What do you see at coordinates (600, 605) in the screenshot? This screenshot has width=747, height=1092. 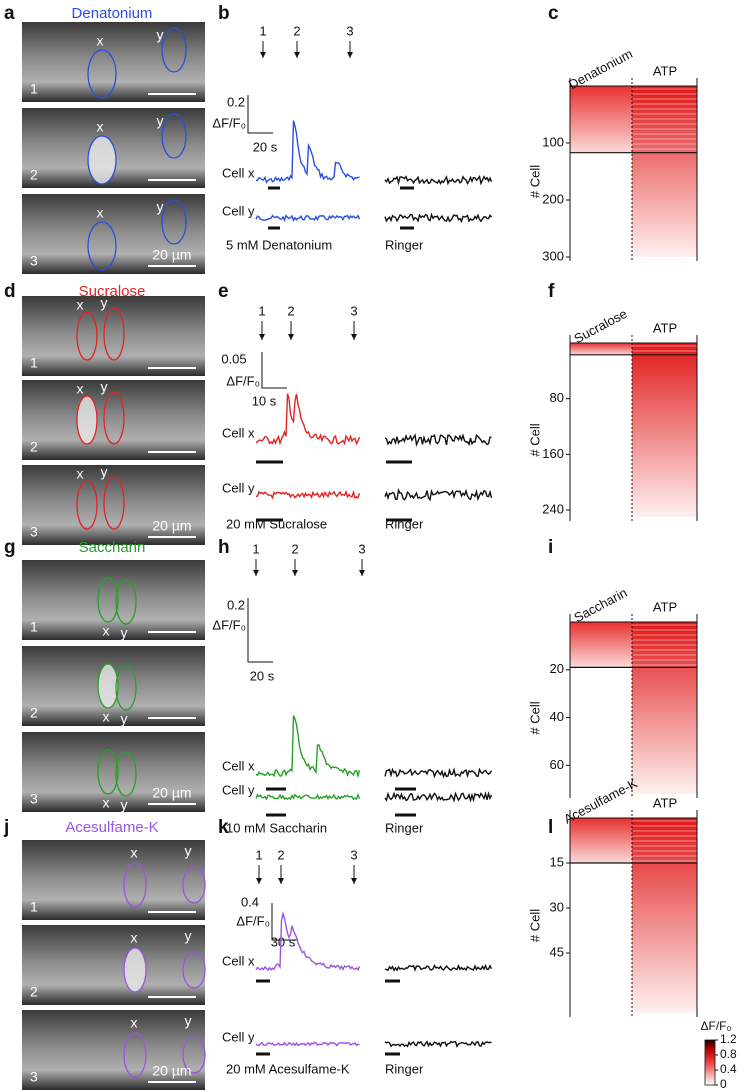 I see `column-header: Saccharin` at bounding box center [600, 605].